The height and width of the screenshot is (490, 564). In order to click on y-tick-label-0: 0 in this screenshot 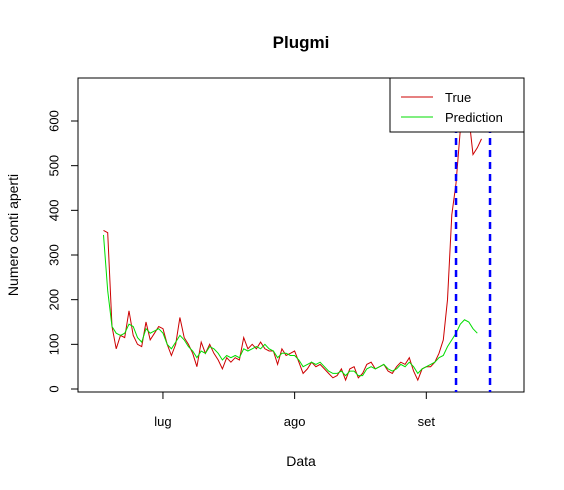, I will do `click(54, 388)`.